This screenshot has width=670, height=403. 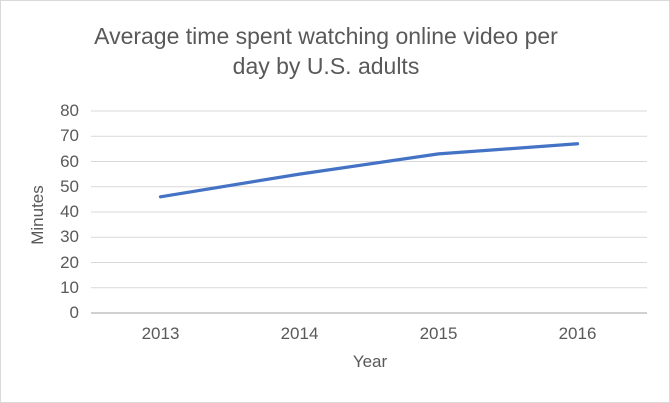 I want to click on x-tick-label: 2015, so click(x=438, y=333).